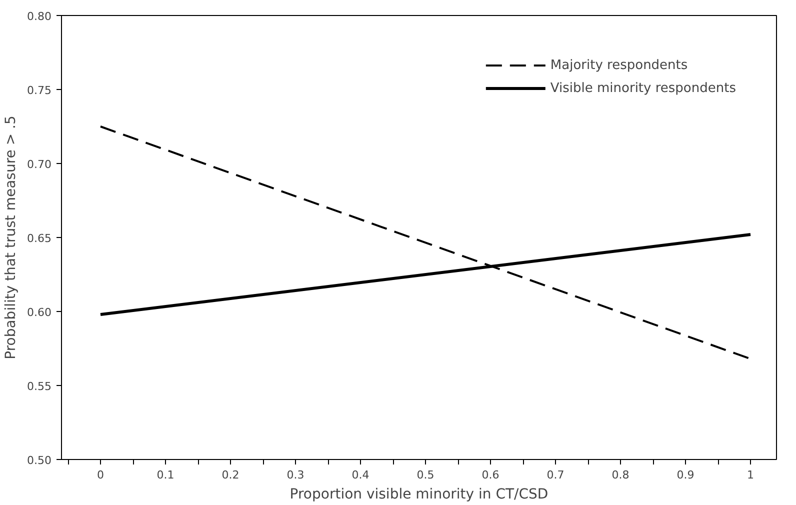  What do you see at coordinates (165, 475) in the screenshot?
I see `x-tick-label: 0.1` at bounding box center [165, 475].